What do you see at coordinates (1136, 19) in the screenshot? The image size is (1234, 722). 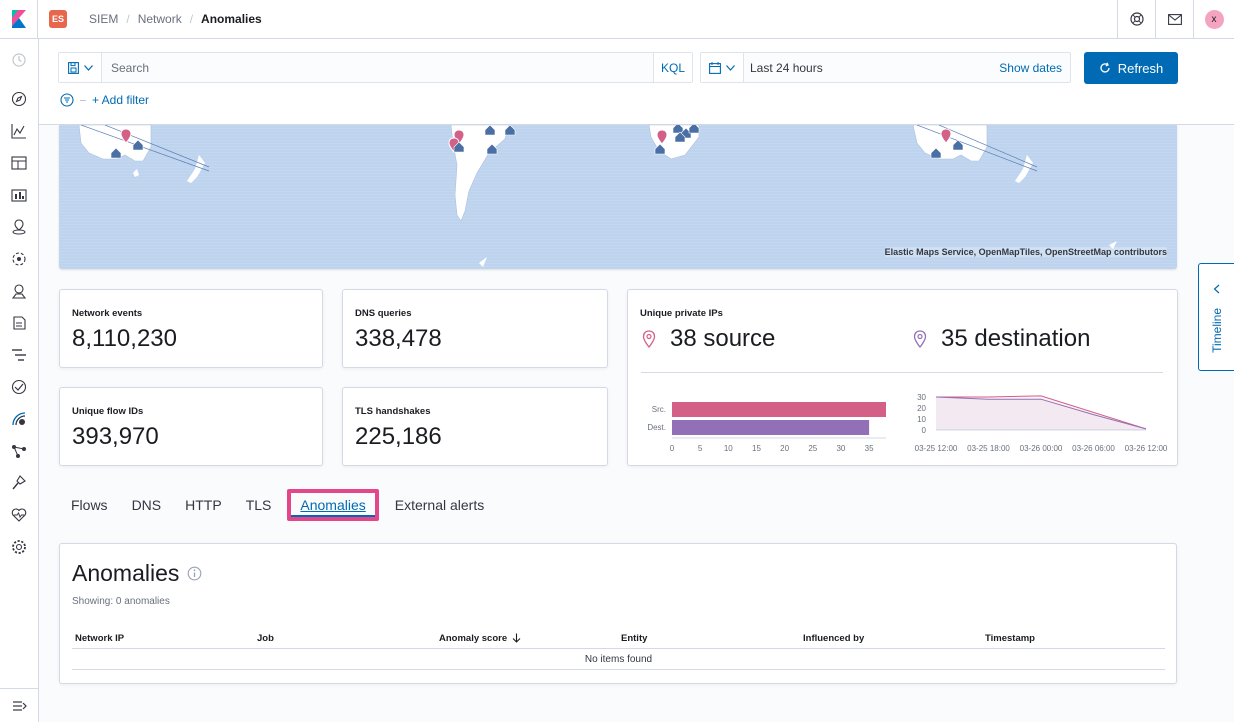 I see `help-icon` at bounding box center [1136, 19].